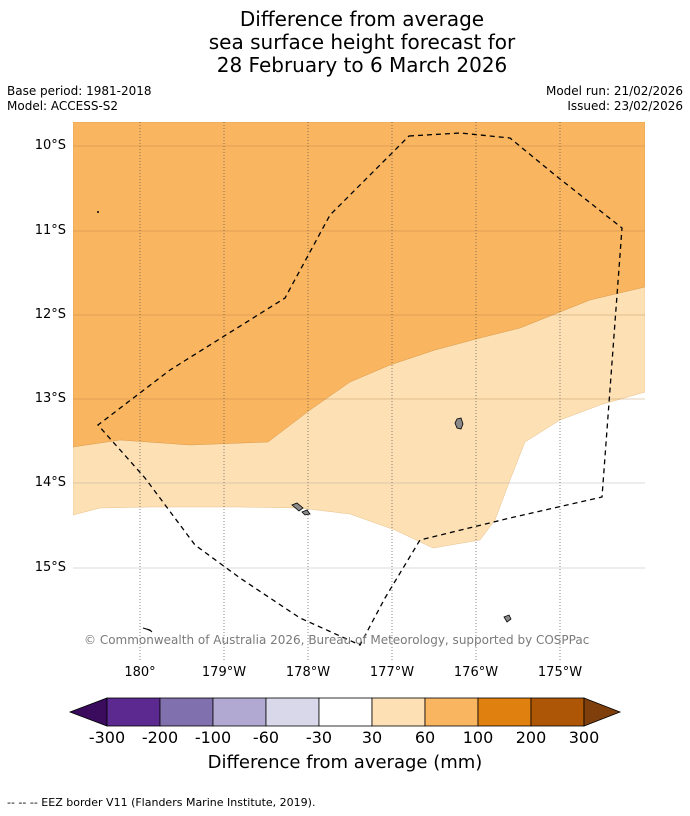 The image size is (690, 816). What do you see at coordinates (213, 737) in the screenshot?
I see `colorbar-tick: -100` at bounding box center [213, 737].